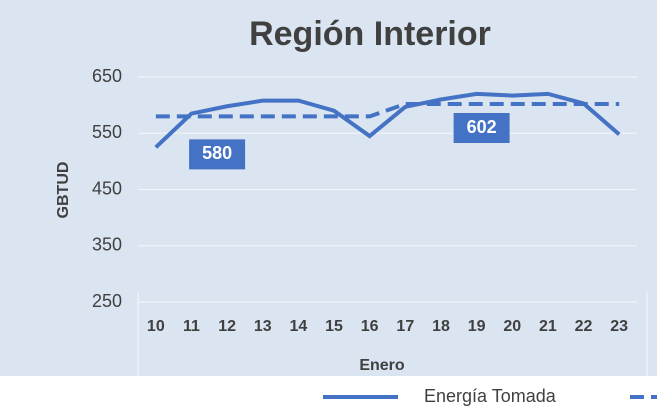 The image size is (657, 409). Describe the element at coordinates (387, 120) in the screenshot. I see `series-line` at that location.